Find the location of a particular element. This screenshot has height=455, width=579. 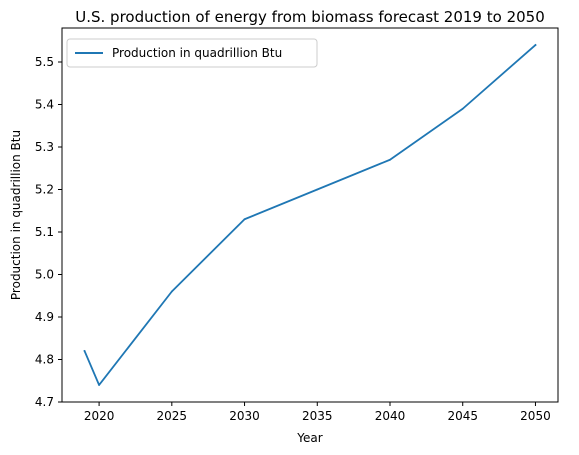

y-tick-label: 5.2 is located at coordinates (44, 190).